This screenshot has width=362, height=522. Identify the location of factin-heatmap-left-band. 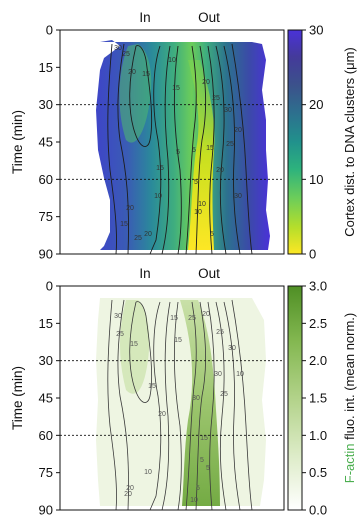
(135, 347).